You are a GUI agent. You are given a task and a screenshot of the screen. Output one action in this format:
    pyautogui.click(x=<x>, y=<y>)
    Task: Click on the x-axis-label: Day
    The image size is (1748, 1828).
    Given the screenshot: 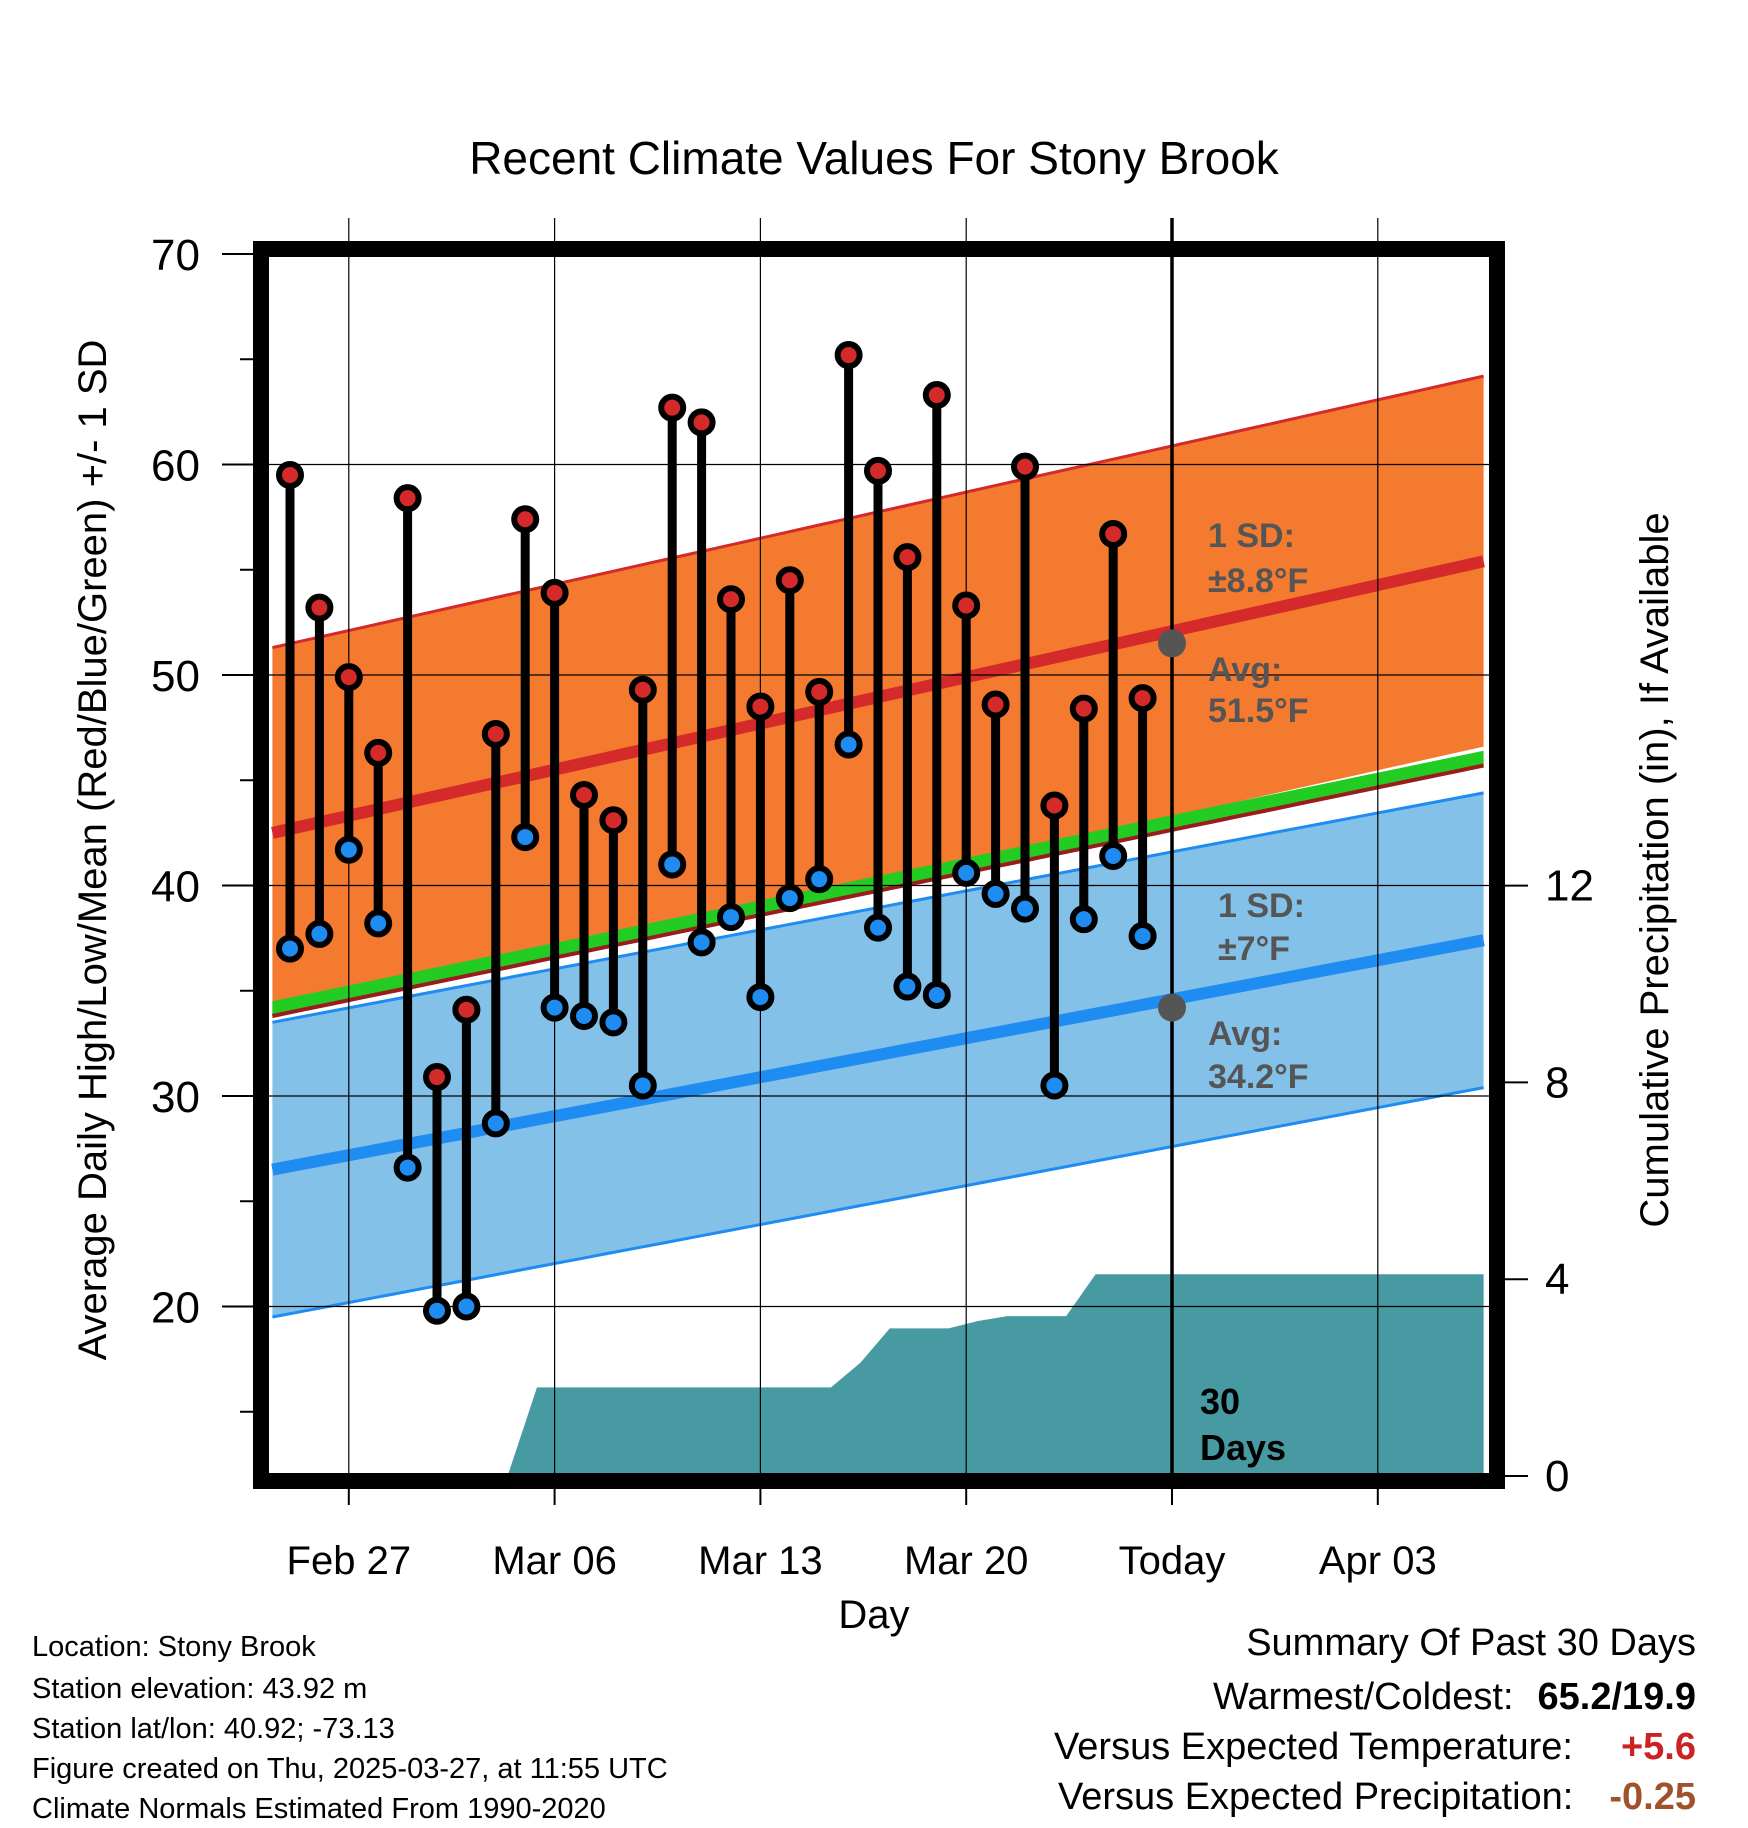 What is the action you would take?
    pyautogui.click(x=873, y=1615)
    